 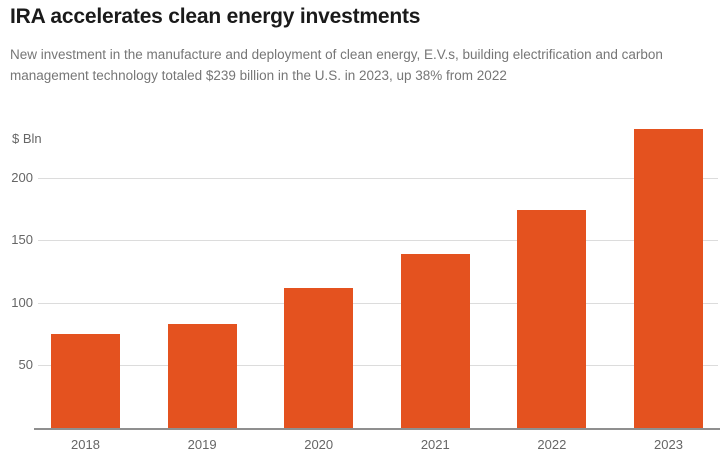 What do you see at coordinates (85, 381) in the screenshot?
I see `bar-2018` at bounding box center [85, 381].